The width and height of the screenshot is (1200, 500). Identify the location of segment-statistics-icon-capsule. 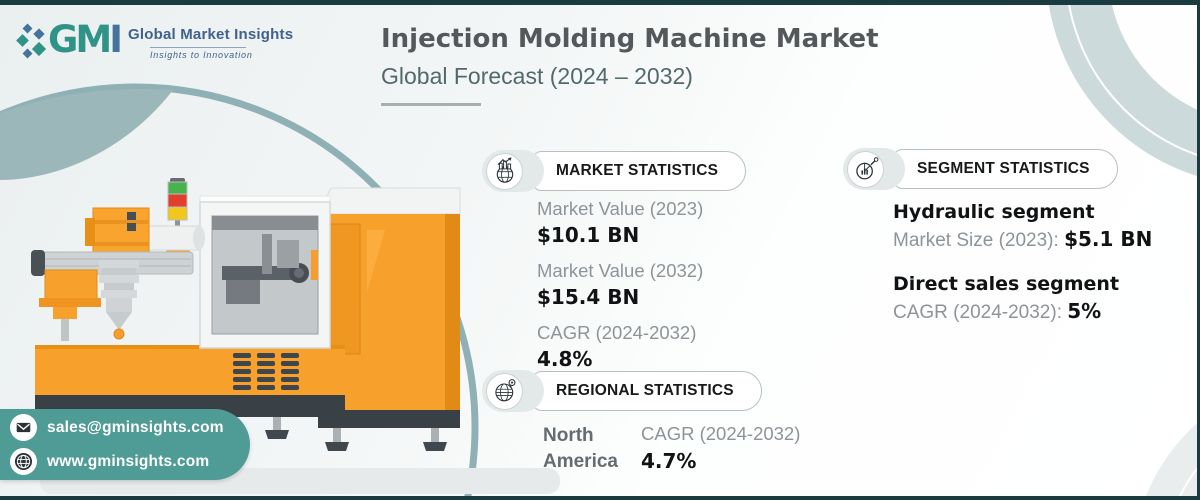
(874, 169).